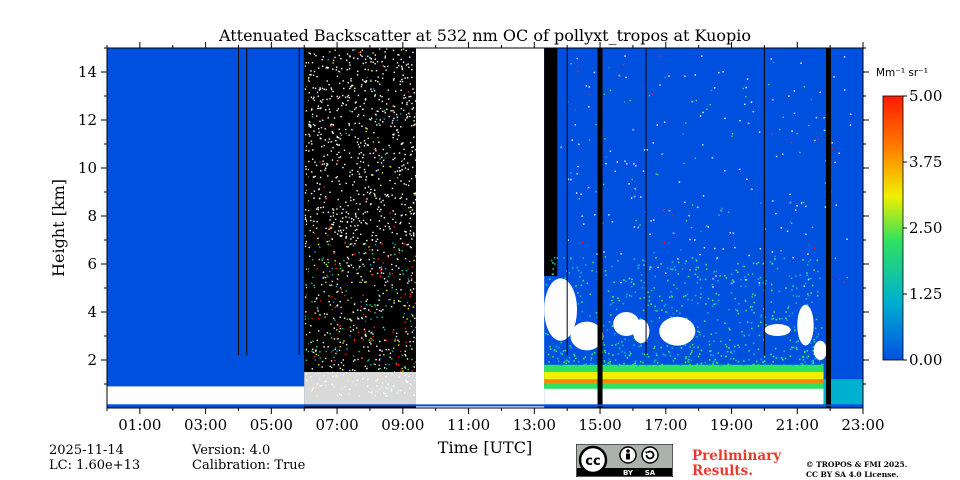 Image resolution: width=960 pixels, height=480 pixels. Describe the element at coordinates (249, 465) in the screenshot. I see `footer-calibration: Calibration: True` at that location.